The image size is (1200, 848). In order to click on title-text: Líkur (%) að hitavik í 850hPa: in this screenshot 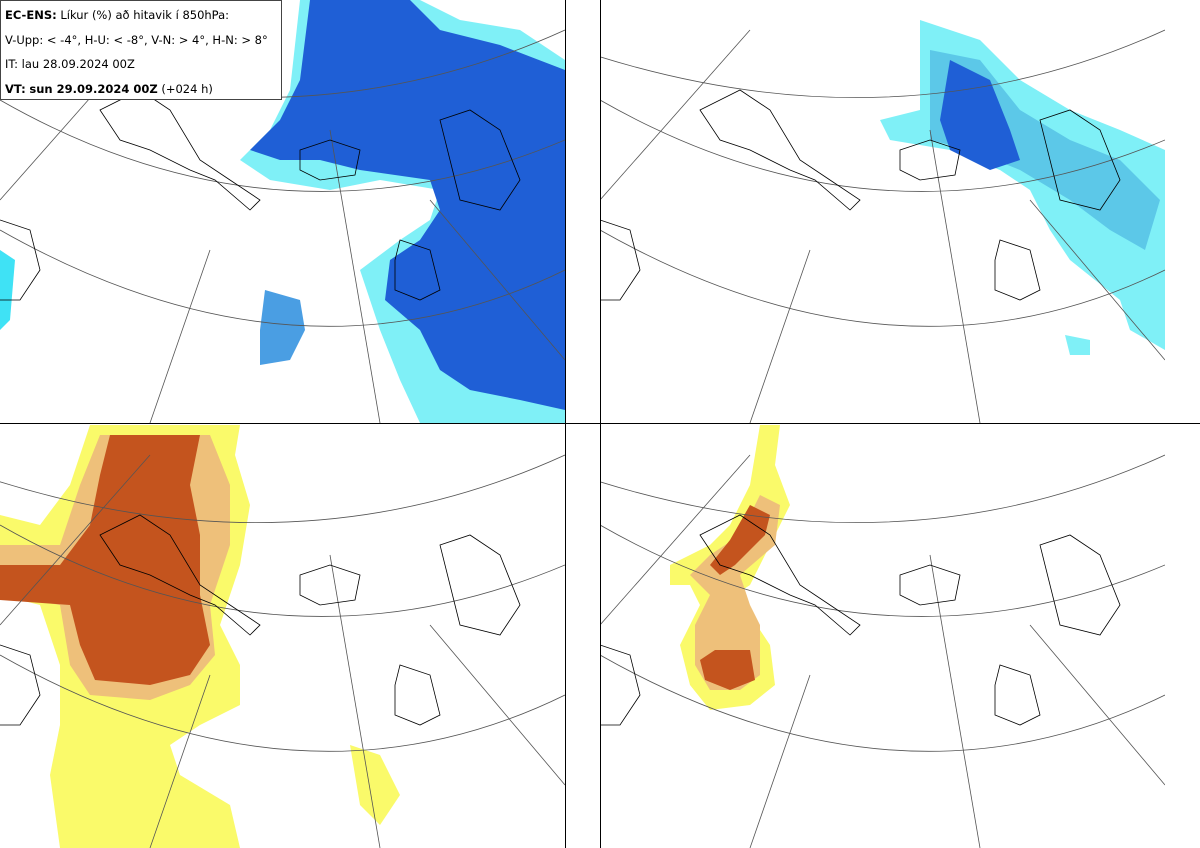, I will do `click(145, 15)`.